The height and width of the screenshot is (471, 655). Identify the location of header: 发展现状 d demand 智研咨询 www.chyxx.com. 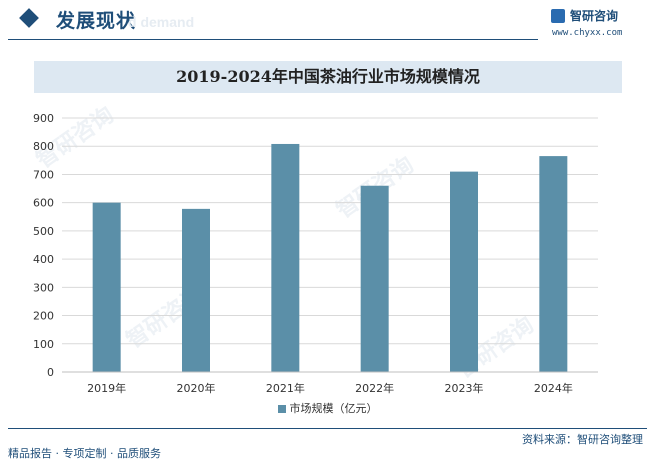
(327, 23).